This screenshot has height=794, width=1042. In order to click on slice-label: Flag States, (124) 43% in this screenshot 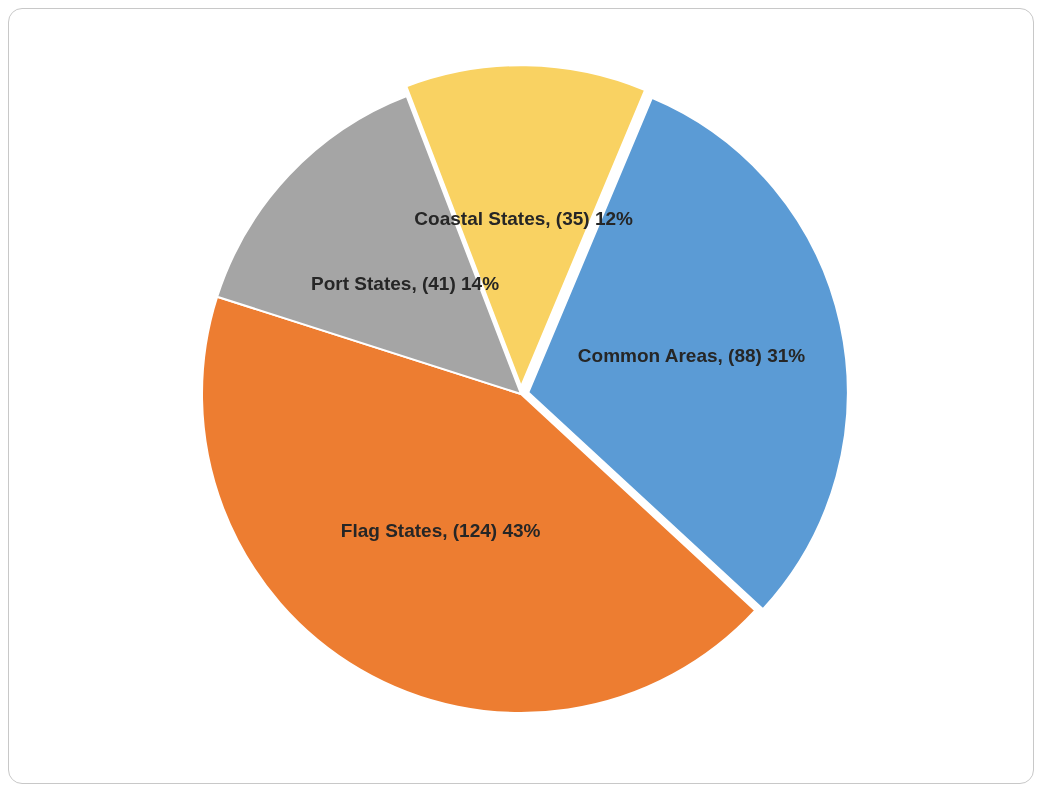, I will do `click(440, 531)`.